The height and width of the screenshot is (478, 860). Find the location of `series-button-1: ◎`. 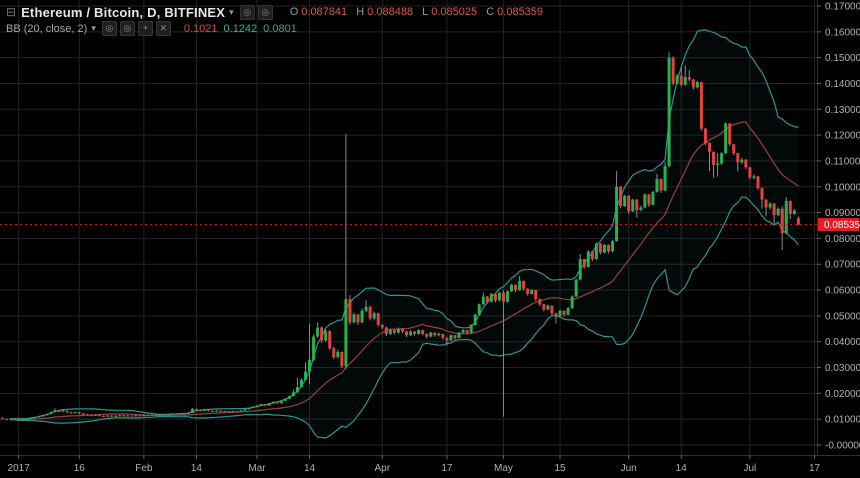

series-button-1: ◎ is located at coordinates (247, 12).